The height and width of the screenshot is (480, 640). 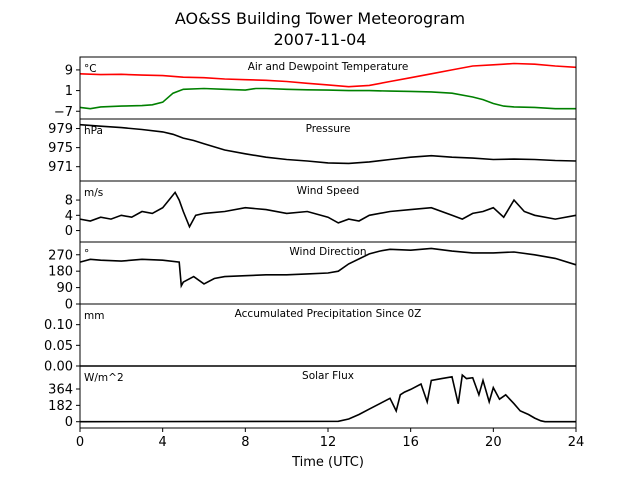 What do you see at coordinates (63, 112) in the screenshot?
I see `y-tick-label-0-2: −7` at bounding box center [63, 112].